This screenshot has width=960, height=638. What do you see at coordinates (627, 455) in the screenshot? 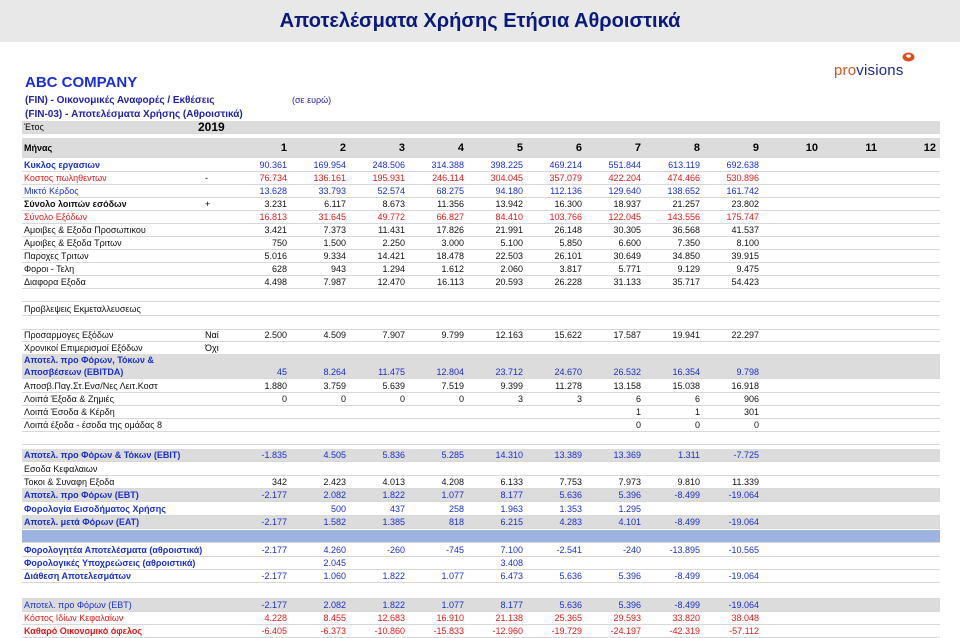
I see `cell-value: 13.369` at bounding box center [627, 455].